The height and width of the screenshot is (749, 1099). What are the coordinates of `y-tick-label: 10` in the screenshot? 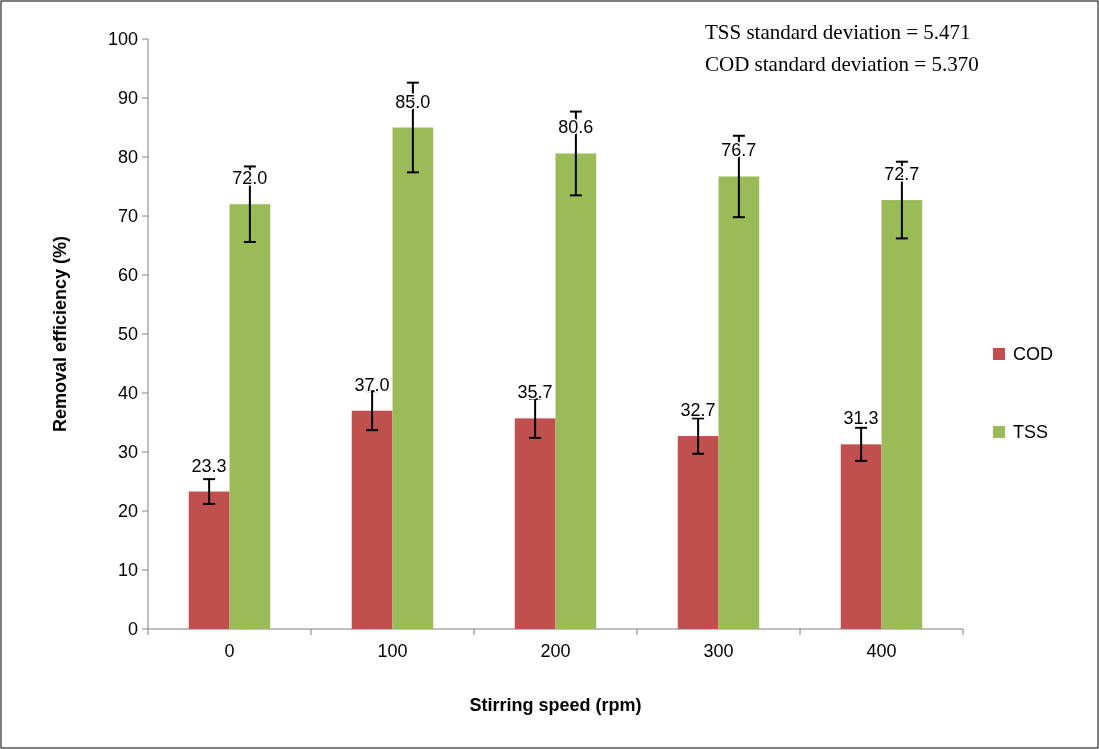 It's located at (127, 570).